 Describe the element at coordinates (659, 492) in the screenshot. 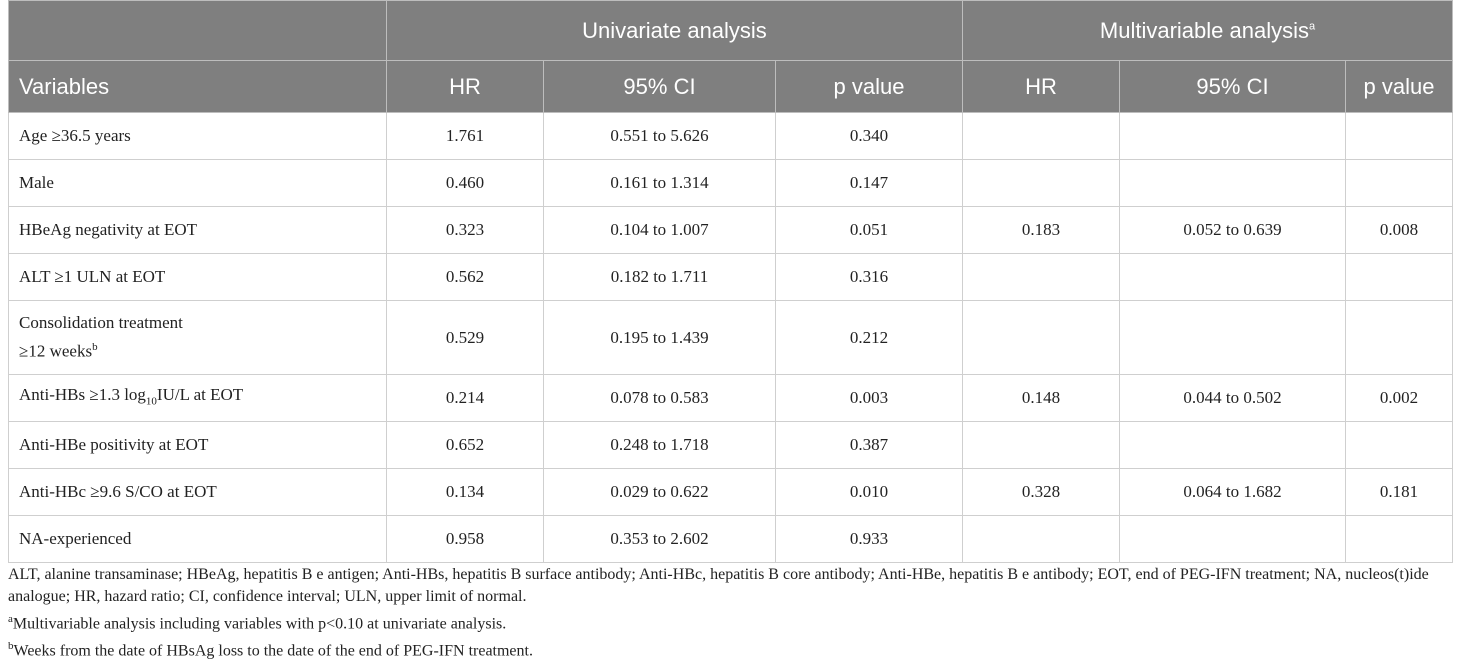

I see `value-cell: 0.029 to 0.622` at that location.